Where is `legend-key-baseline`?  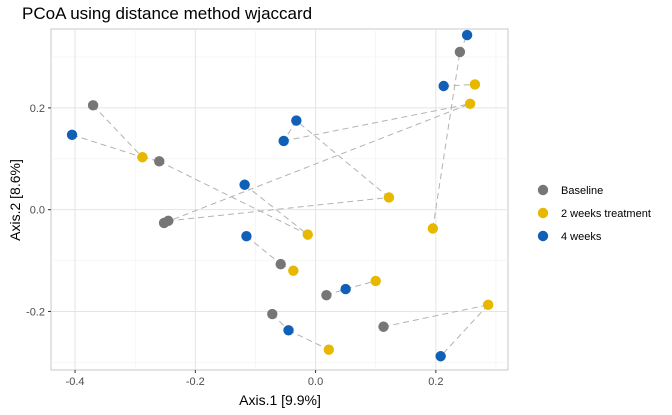
legend-key-baseline is located at coordinates (543, 190).